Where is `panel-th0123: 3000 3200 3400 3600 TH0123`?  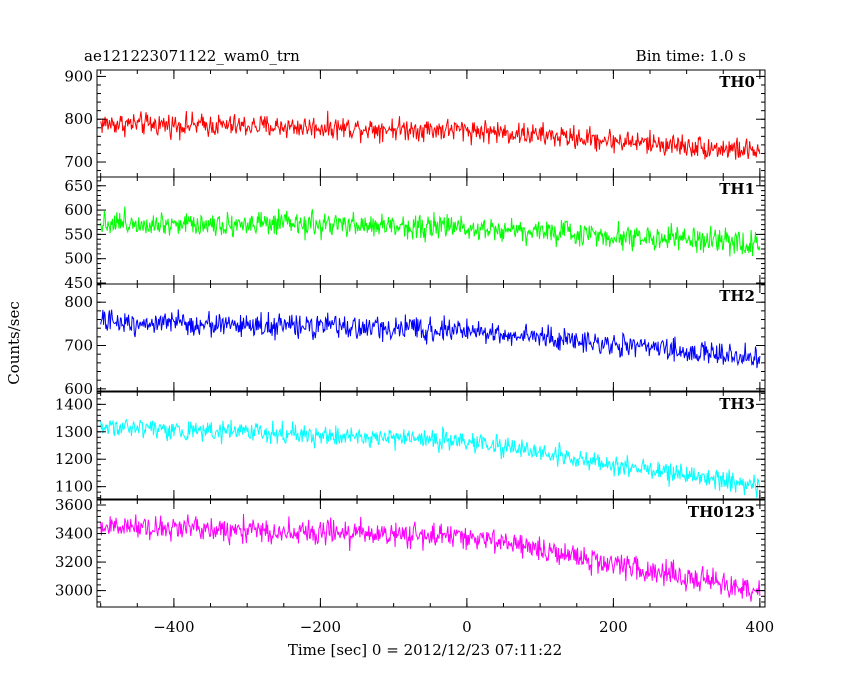 panel-th0123: 3000 3200 3400 3600 TH0123 is located at coordinates (410, 552).